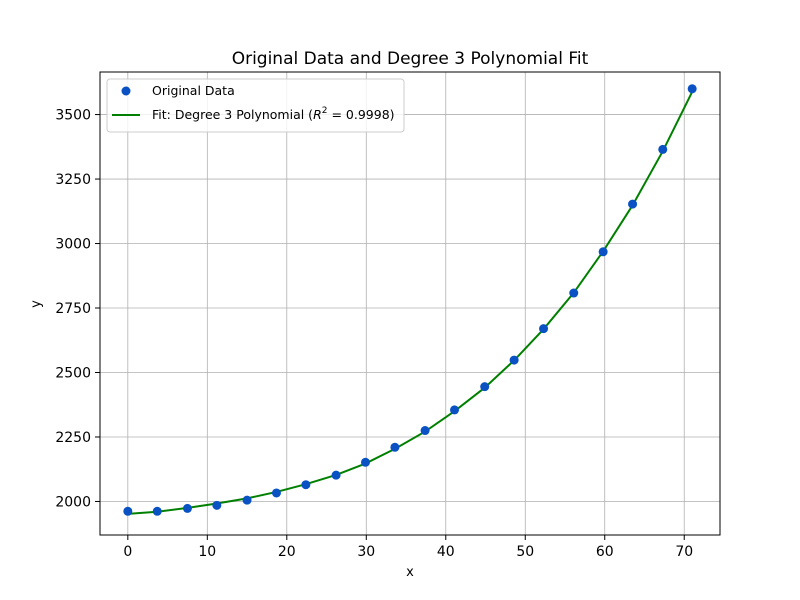  Describe the element at coordinates (232, 114) in the screenshot. I see `legend-fit-prefix: Fit: Degree 3 Polynomial (` at that location.